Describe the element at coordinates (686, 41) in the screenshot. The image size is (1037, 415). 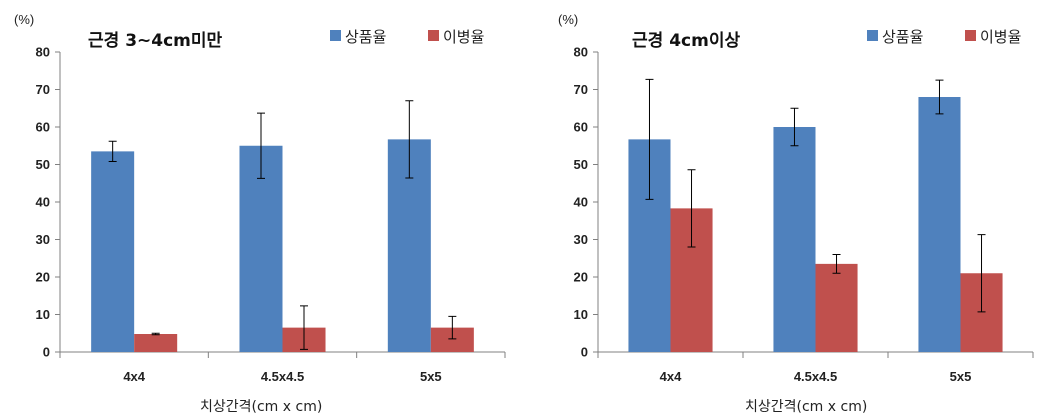
I see `chart-title: 근경 4cm이상` at that location.